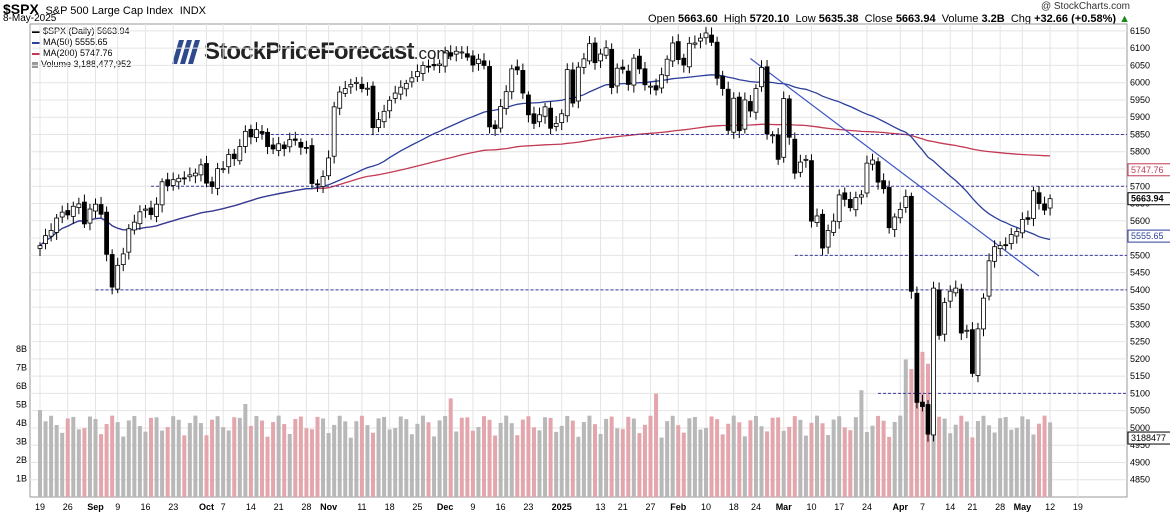 Image resolution: width=1170 pixels, height=515 pixels. Describe the element at coordinates (972, 507) in the screenshot. I see `x-tick-label-34: 21` at that location.